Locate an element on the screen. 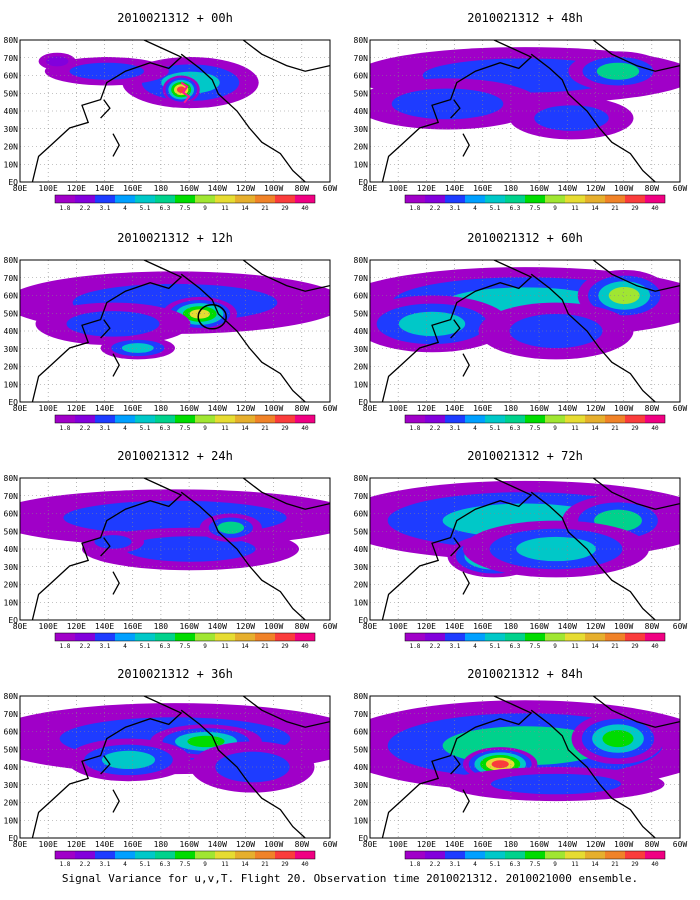  x-tick-label: 120W is located at coordinates (595, 626).